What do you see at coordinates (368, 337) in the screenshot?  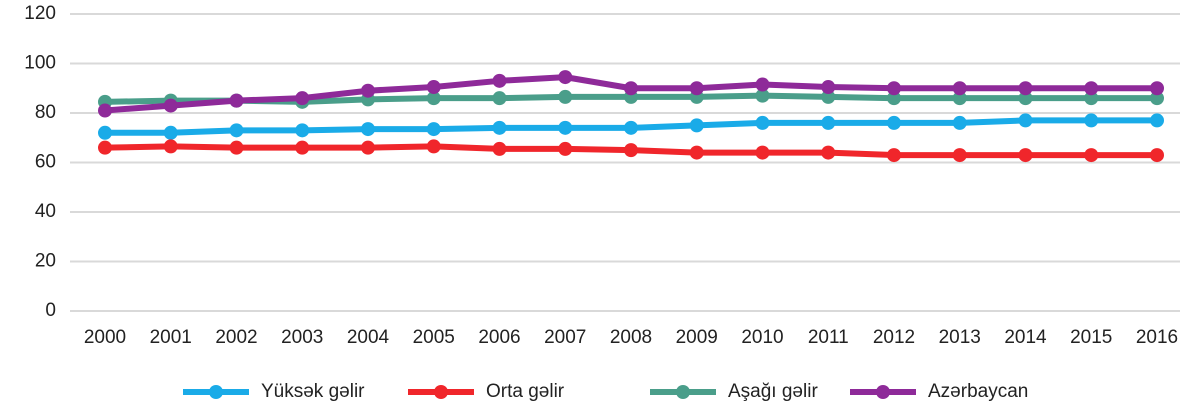 I see `x-tick-label: 2004` at bounding box center [368, 337].